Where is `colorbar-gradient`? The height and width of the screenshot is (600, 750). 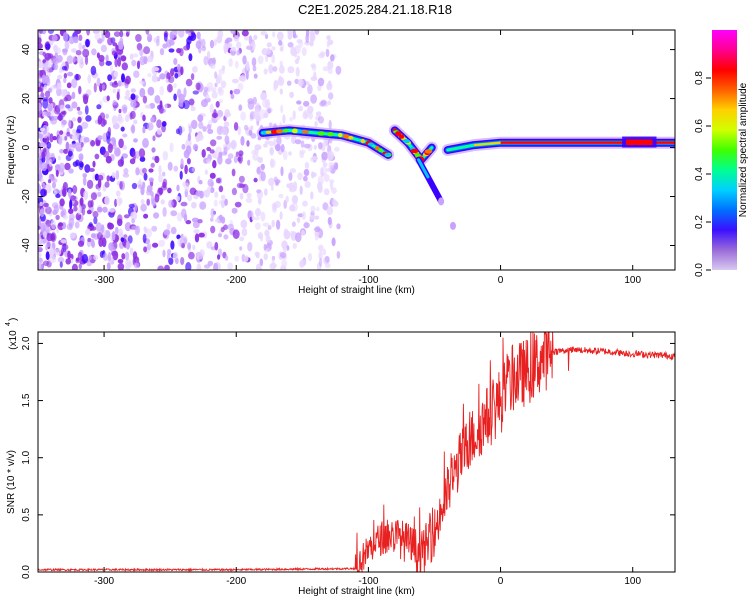
colorbar-gradient is located at coordinates (724, 150).